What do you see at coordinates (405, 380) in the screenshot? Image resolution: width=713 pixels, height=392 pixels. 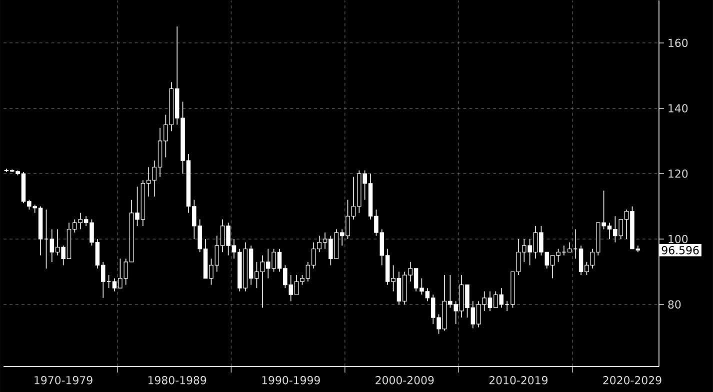 I see `x-tick-label: 2000-2009` at bounding box center [405, 380].